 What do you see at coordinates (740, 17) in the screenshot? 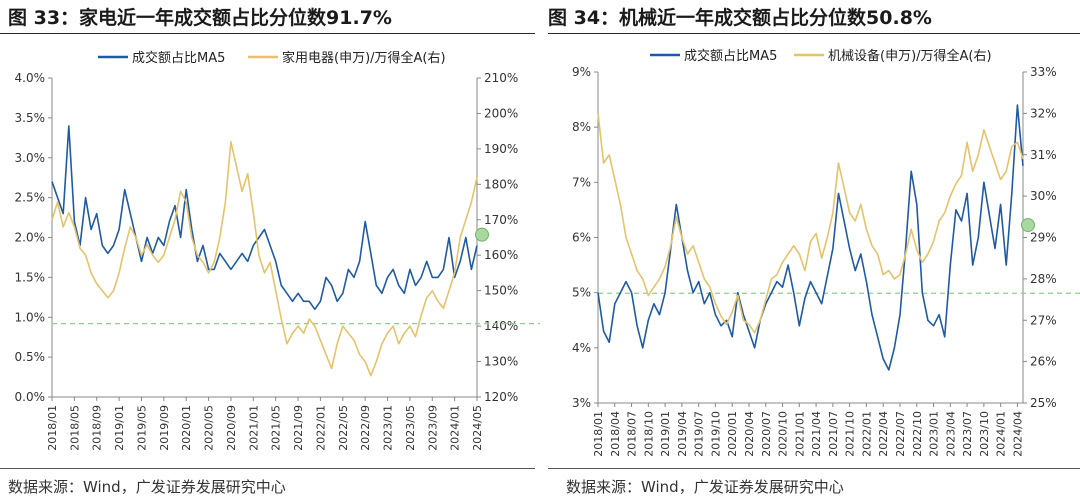
I see `chart-title: 图 34：机械近一年成交额占比分位数50.8%` at bounding box center [740, 17].